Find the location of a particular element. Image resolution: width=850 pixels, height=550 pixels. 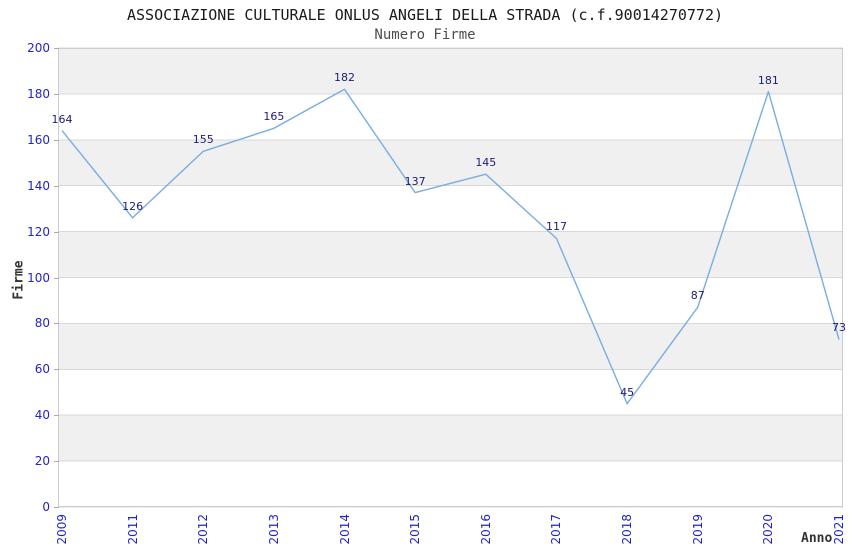

y-tick-label: 160 is located at coordinates (38, 139).